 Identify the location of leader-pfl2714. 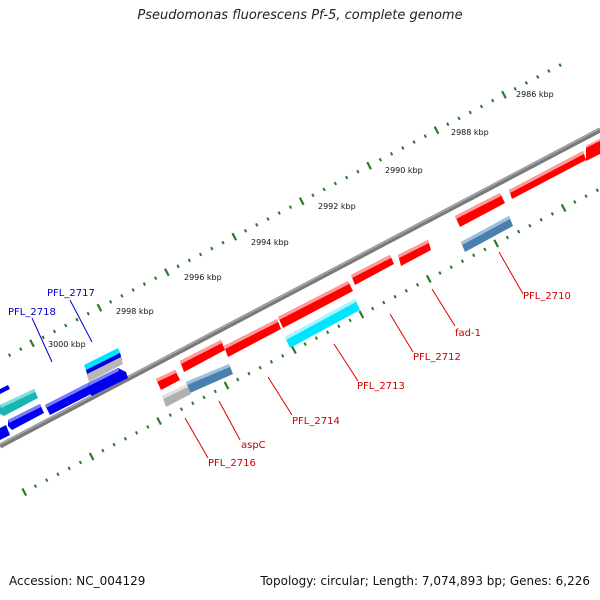
(280, 396).